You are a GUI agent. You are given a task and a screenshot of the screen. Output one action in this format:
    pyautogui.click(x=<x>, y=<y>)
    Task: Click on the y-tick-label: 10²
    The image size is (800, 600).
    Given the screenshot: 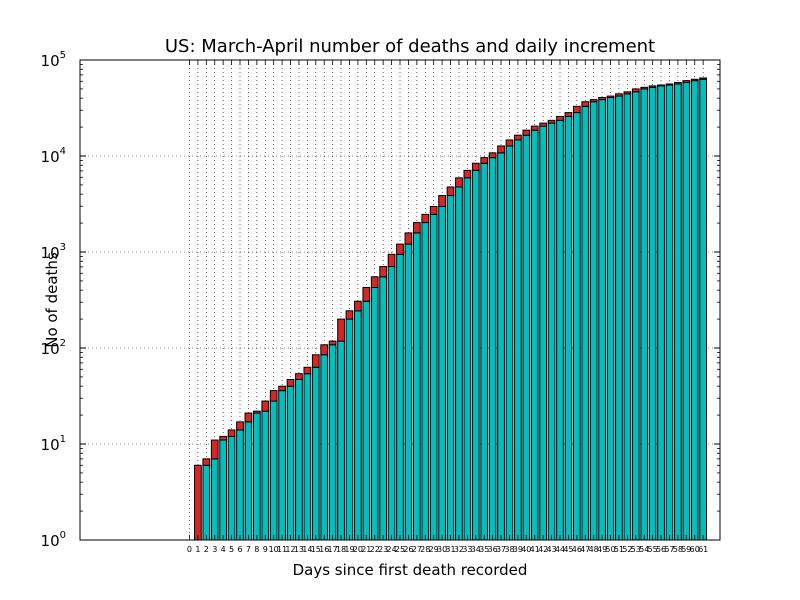 What is the action you would take?
    pyautogui.click(x=53, y=348)
    